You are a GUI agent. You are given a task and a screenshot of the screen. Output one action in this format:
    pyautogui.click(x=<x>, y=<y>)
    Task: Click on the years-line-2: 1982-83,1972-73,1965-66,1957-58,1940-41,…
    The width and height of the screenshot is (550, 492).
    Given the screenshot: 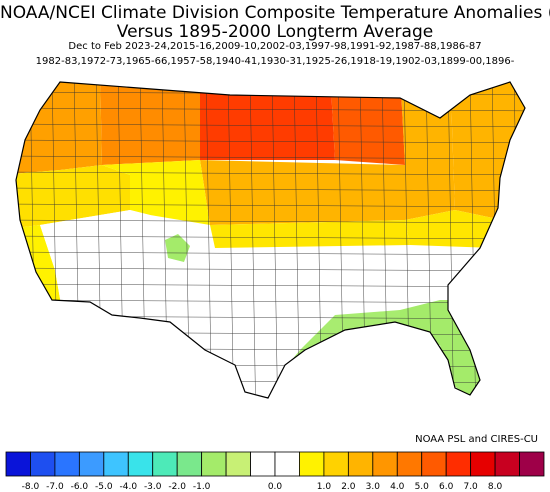 What is the action you would take?
    pyautogui.click(x=275, y=61)
    